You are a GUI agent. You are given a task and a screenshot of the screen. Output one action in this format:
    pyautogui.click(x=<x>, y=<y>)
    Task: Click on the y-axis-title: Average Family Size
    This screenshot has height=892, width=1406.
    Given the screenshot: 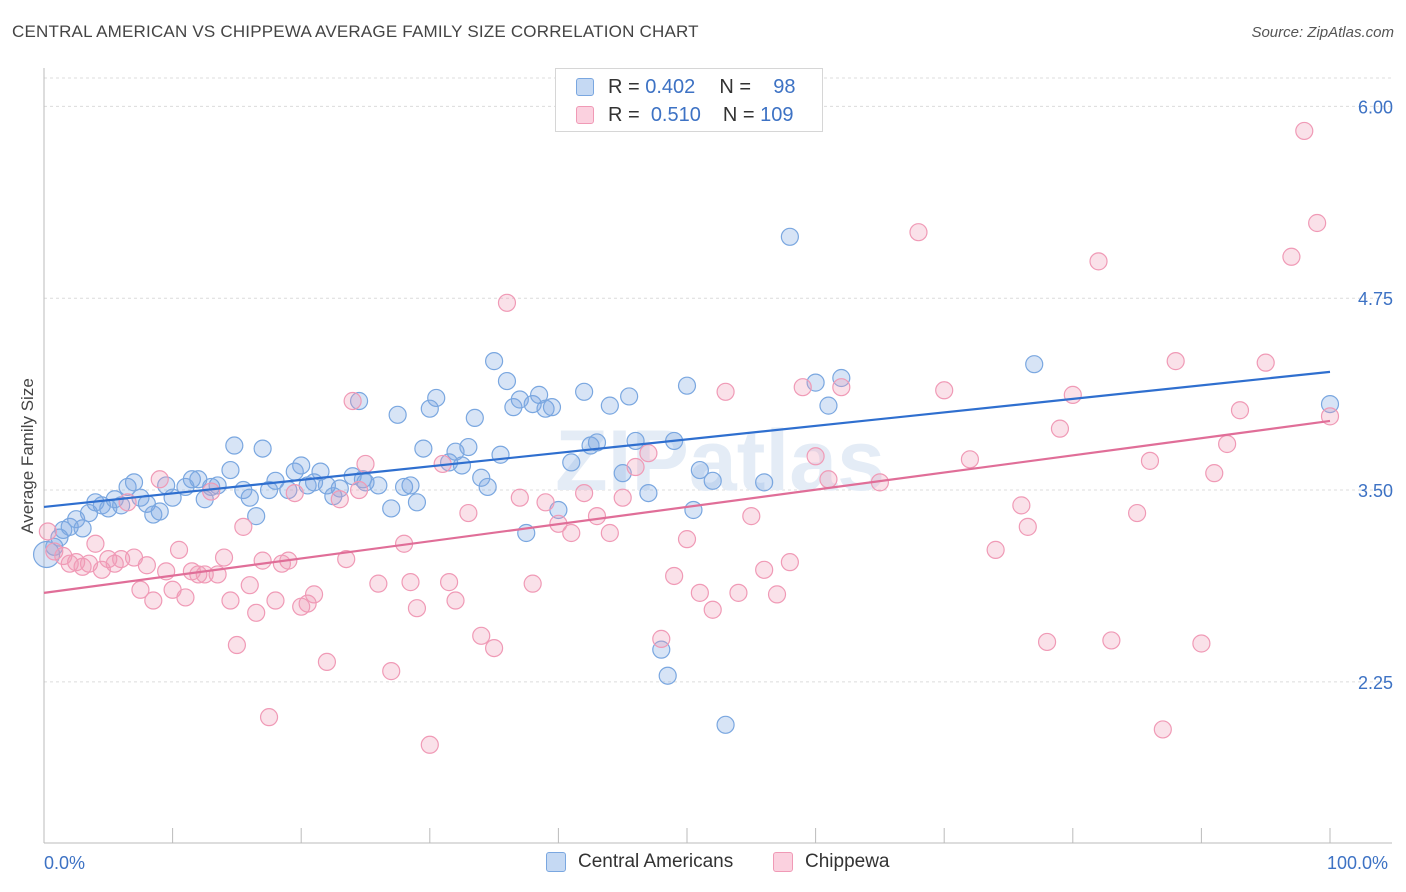 What is the action you would take?
    pyautogui.click(x=27, y=456)
    